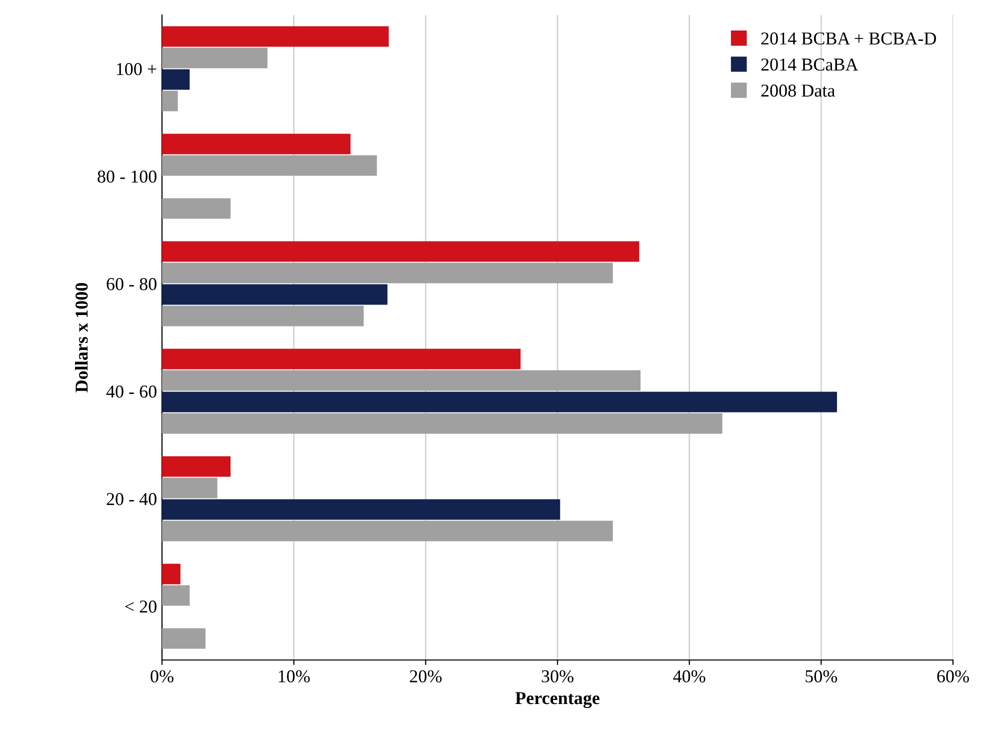 Image resolution: width=983 pixels, height=748 pixels. I want to click on x-tick-label: 50%, so click(822, 676).